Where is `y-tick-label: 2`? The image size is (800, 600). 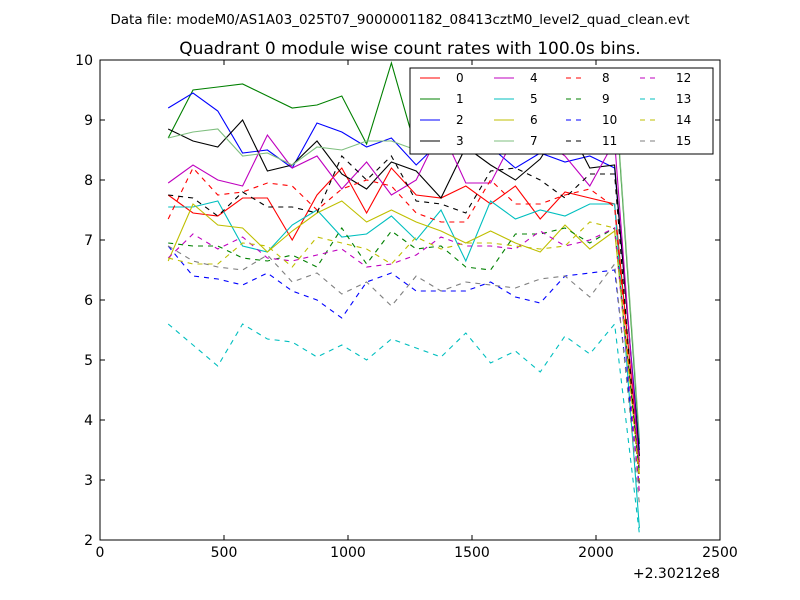 y-tick-label: 2 is located at coordinates (88, 541).